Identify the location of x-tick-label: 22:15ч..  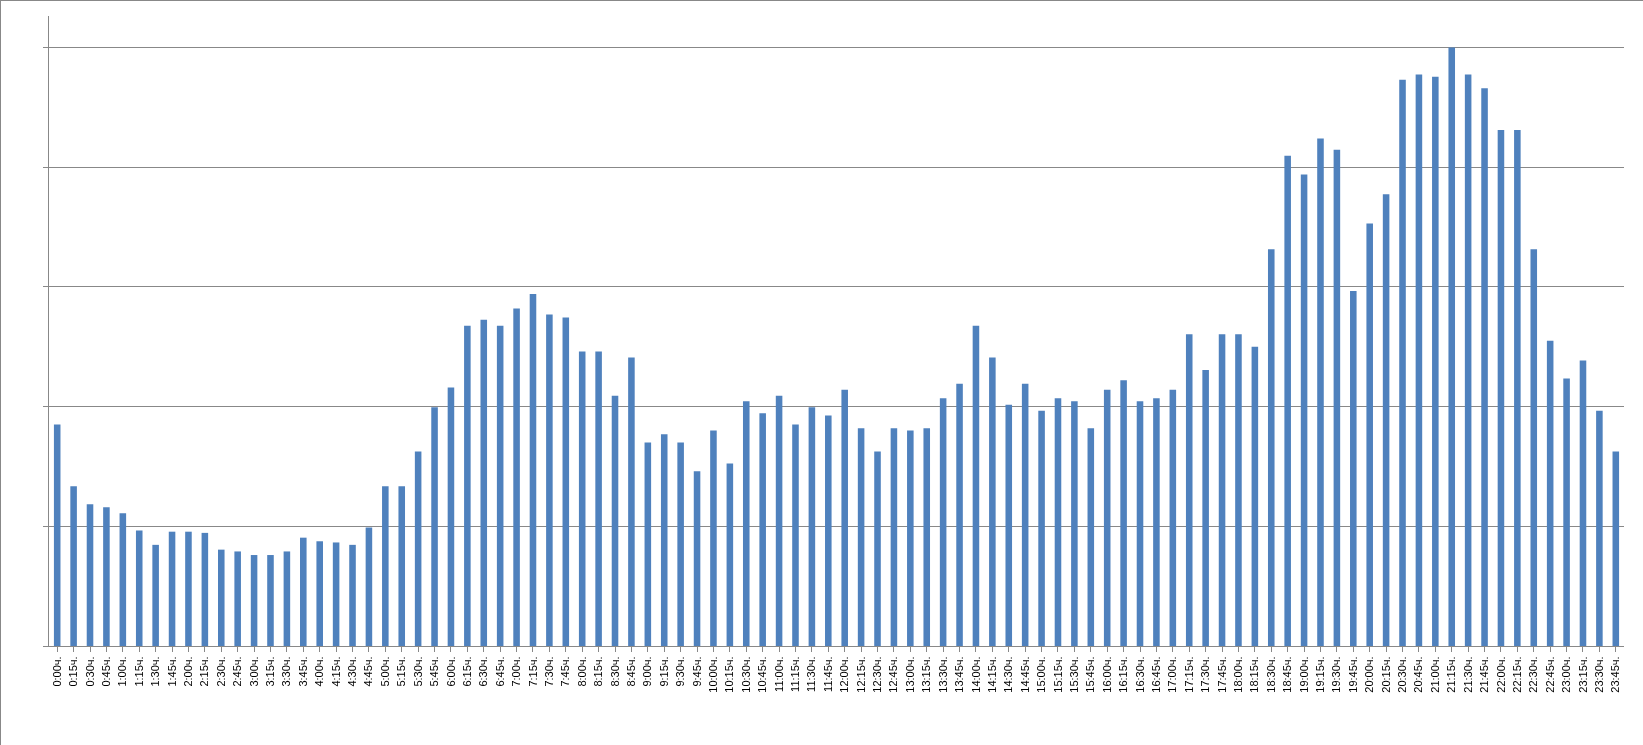
(1516, 674).